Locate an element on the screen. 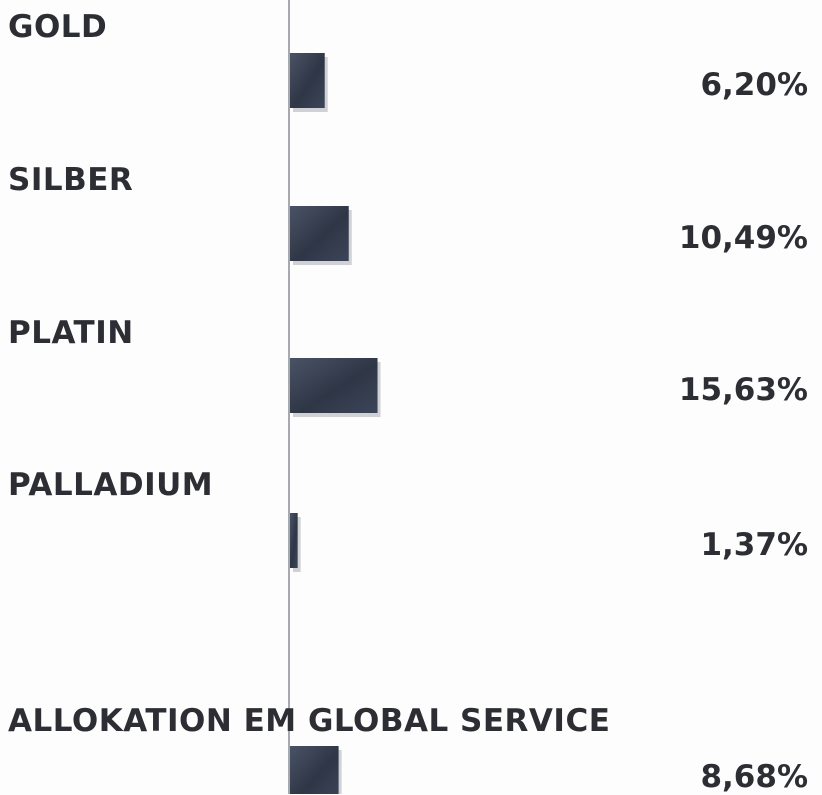 The width and height of the screenshot is (822, 795). category-label-platin: PLATIN is located at coordinates (71, 333).